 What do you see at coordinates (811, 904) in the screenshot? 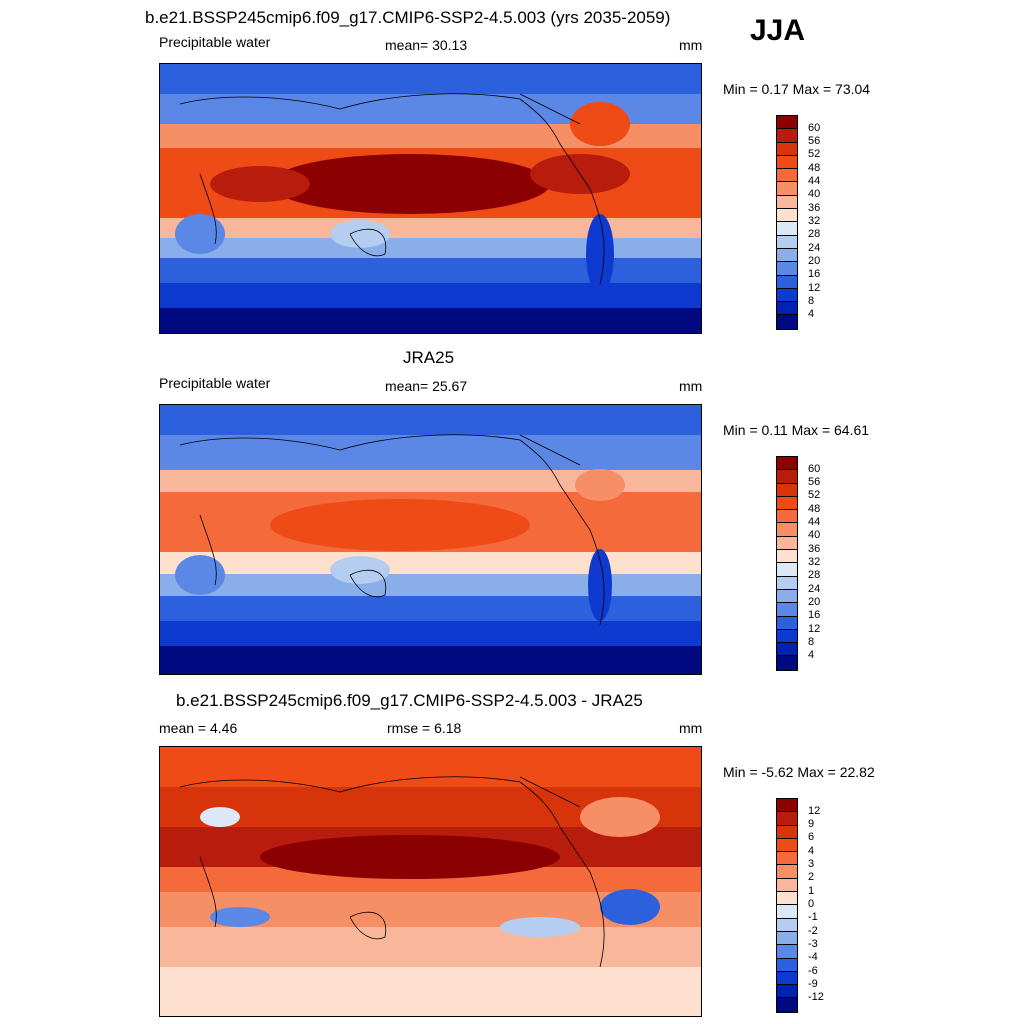
I see `colorbar-tick-label: 0` at bounding box center [811, 904].